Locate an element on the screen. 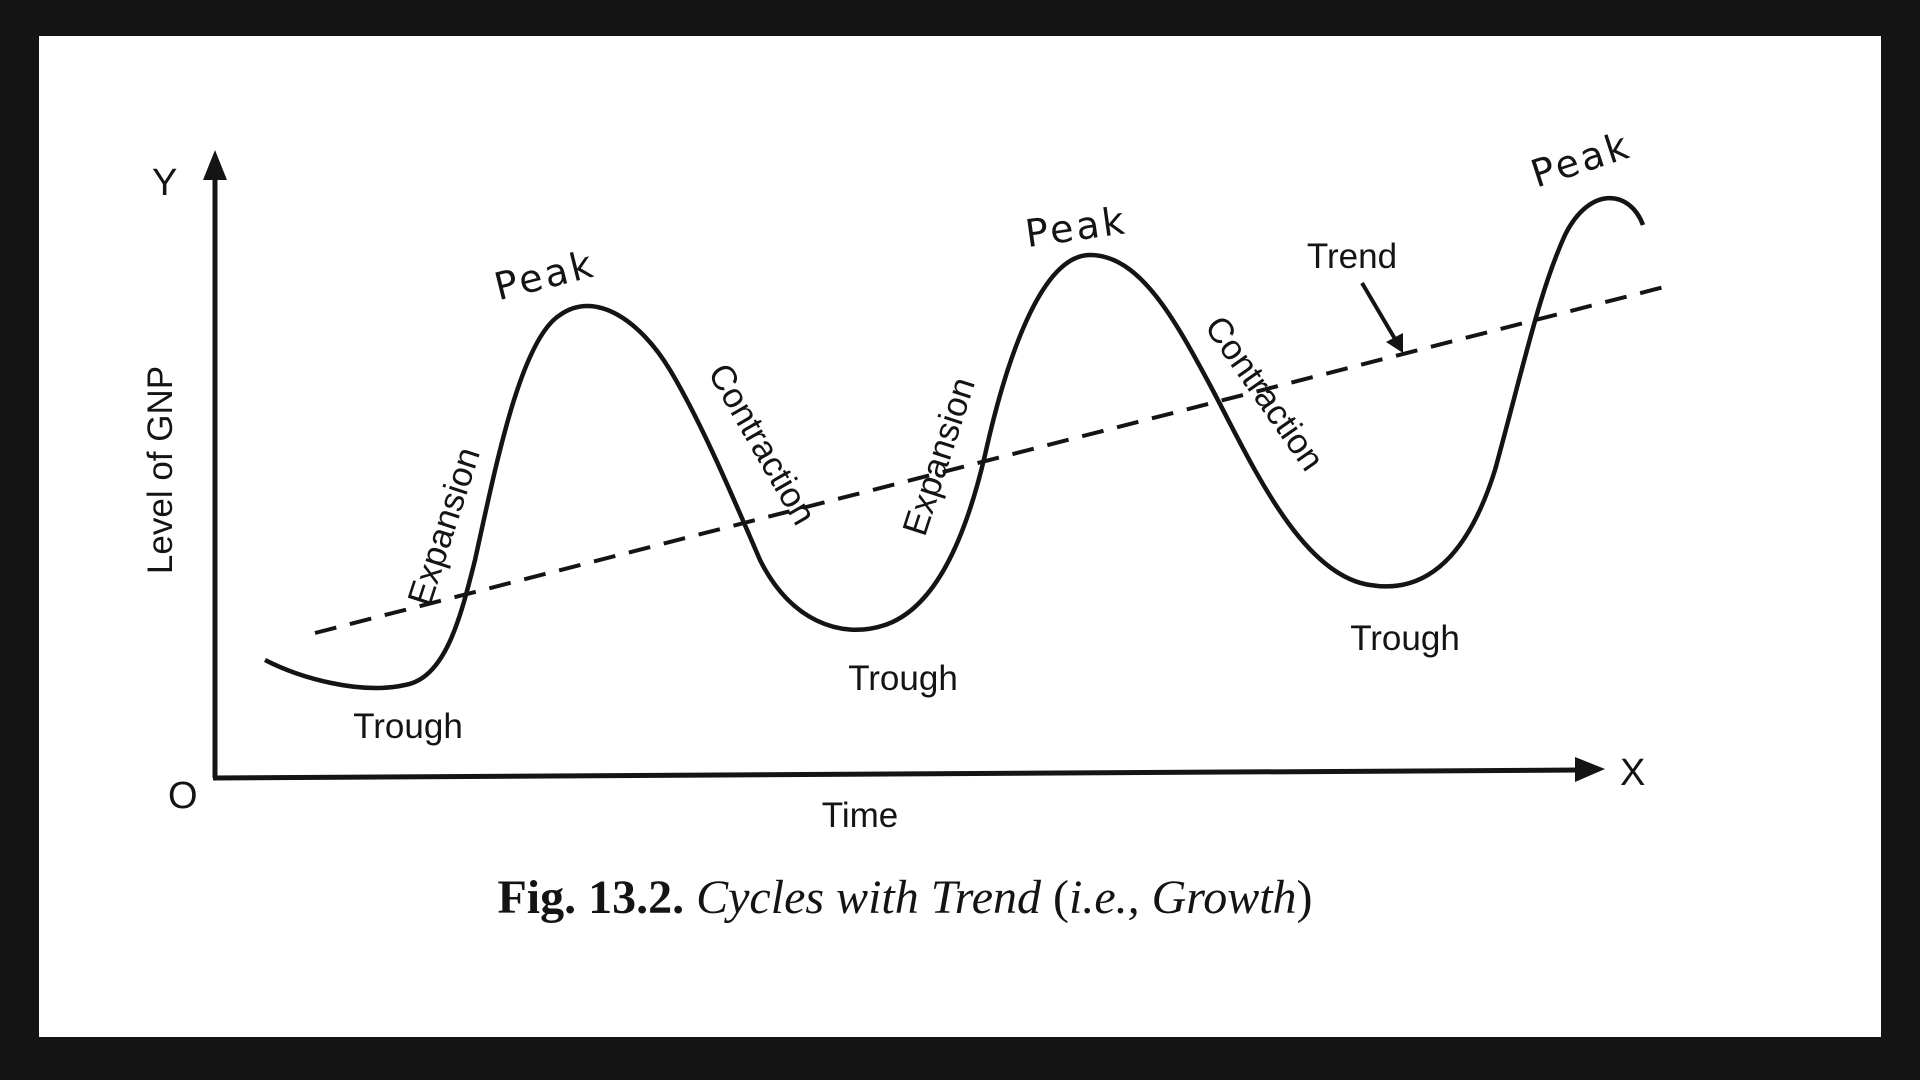 The image size is (1920, 1080). y-axis-arrow-icon is located at coordinates (215, 165).